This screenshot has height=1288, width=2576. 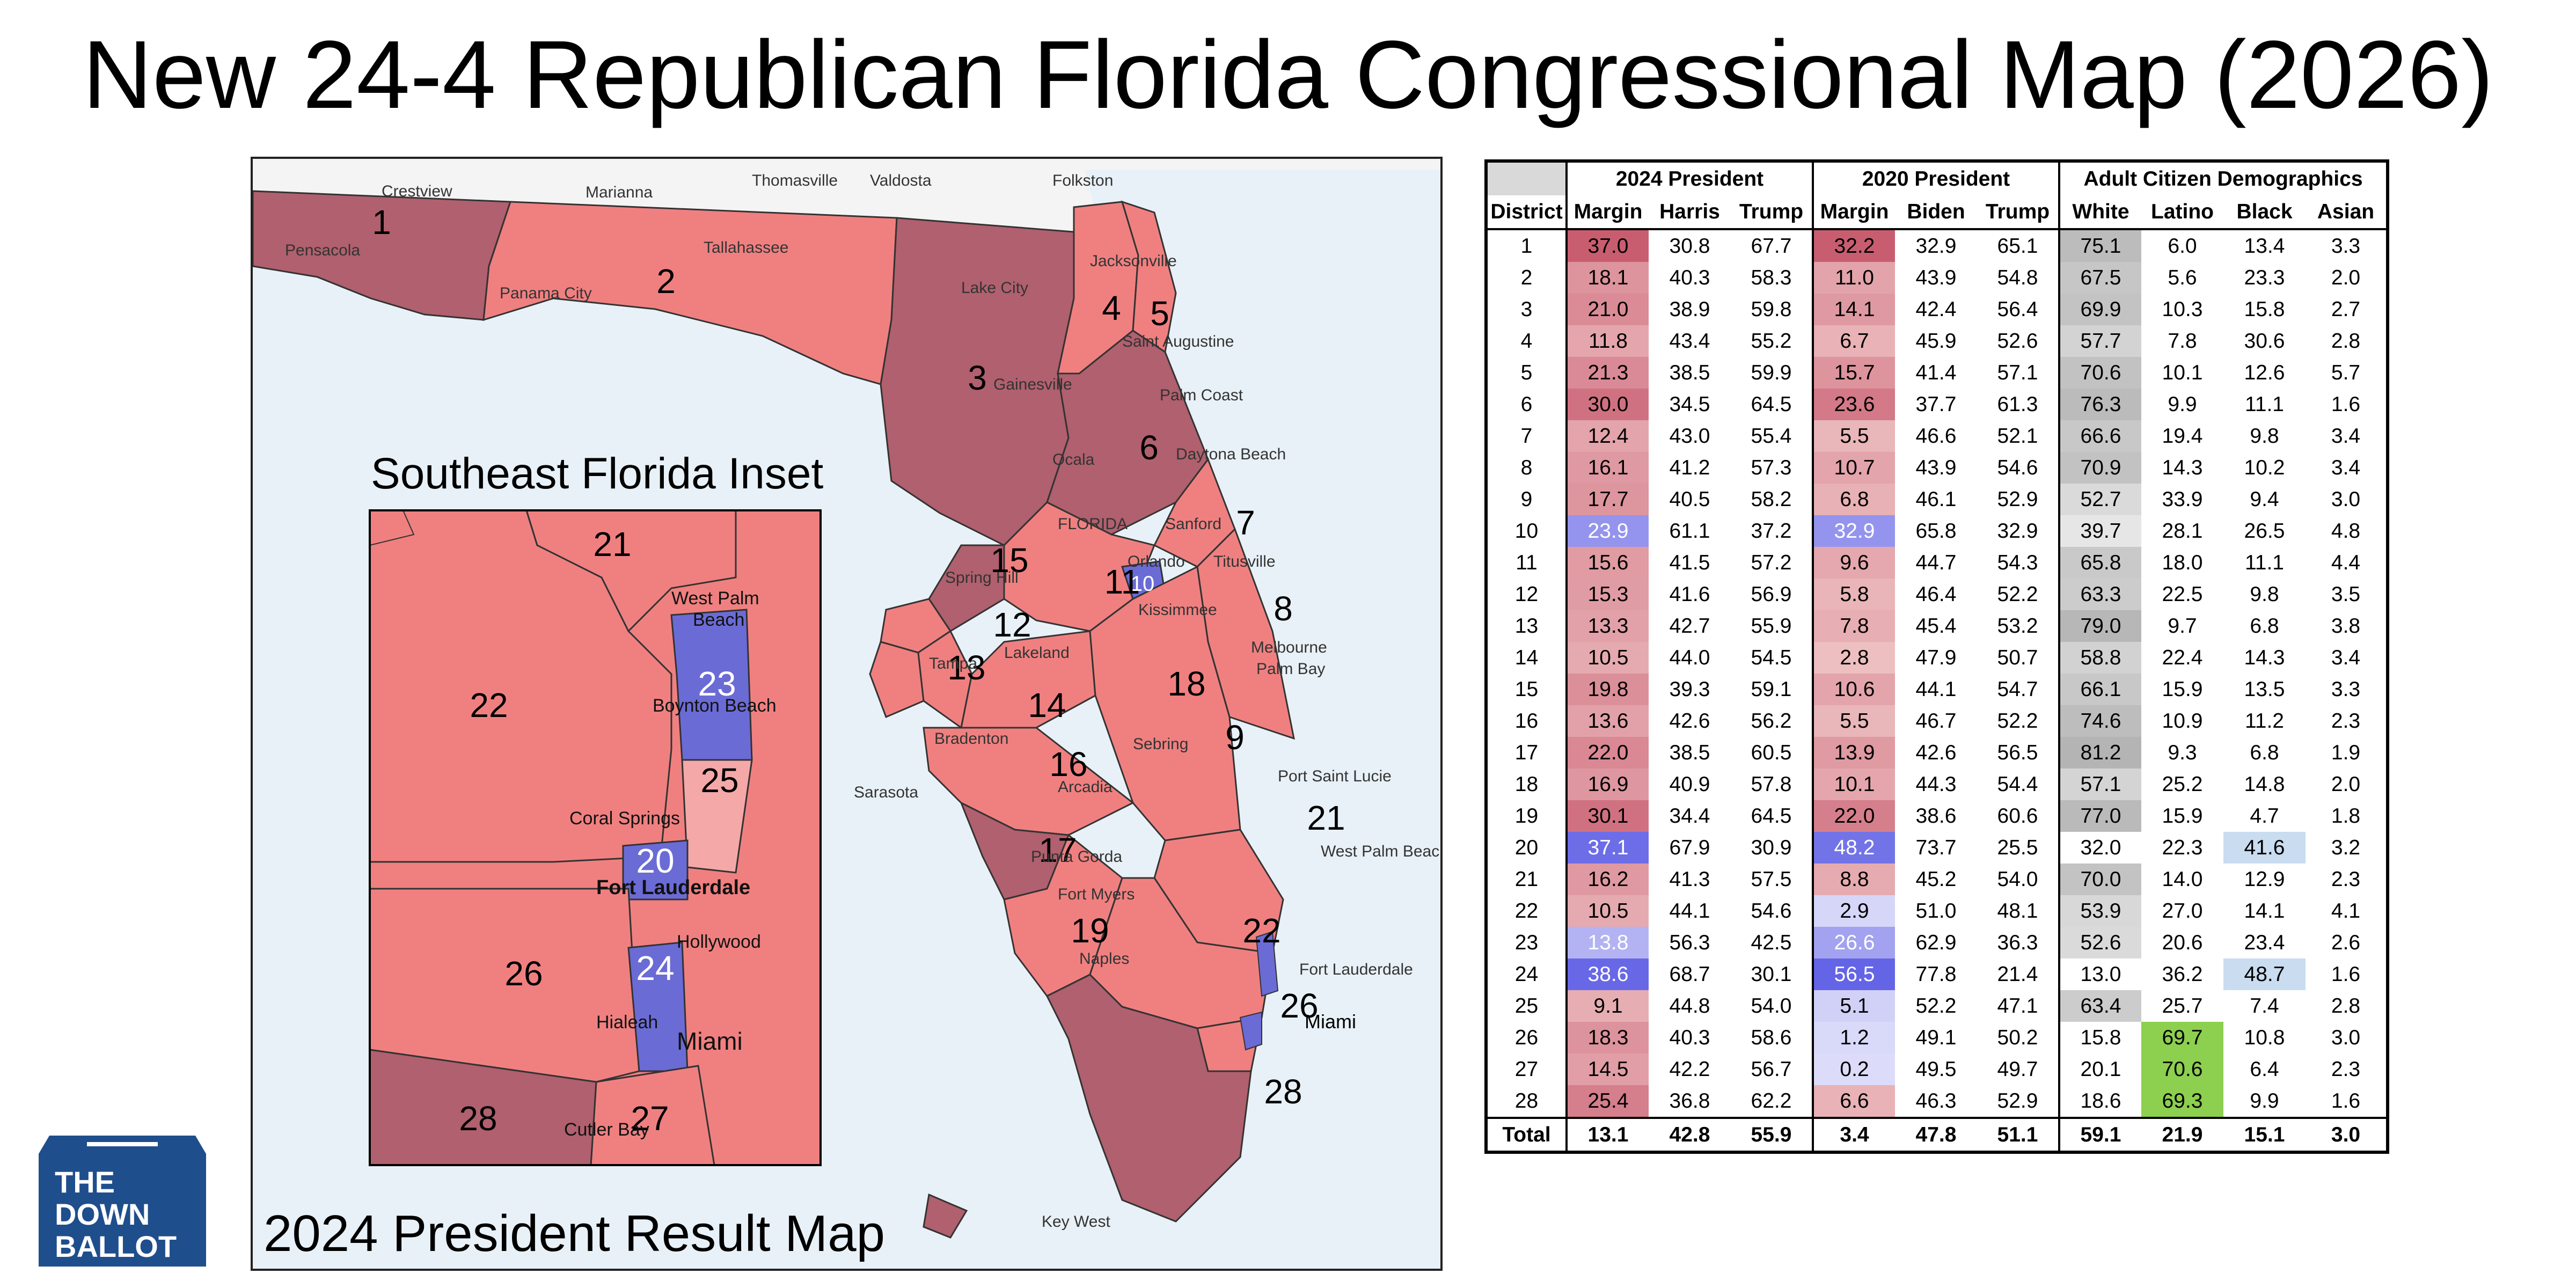 What do you see at coordinates (1607, 1134) in the screenshot?
I see `value-cell: 13.1` at bounding box center [1607, 1134].